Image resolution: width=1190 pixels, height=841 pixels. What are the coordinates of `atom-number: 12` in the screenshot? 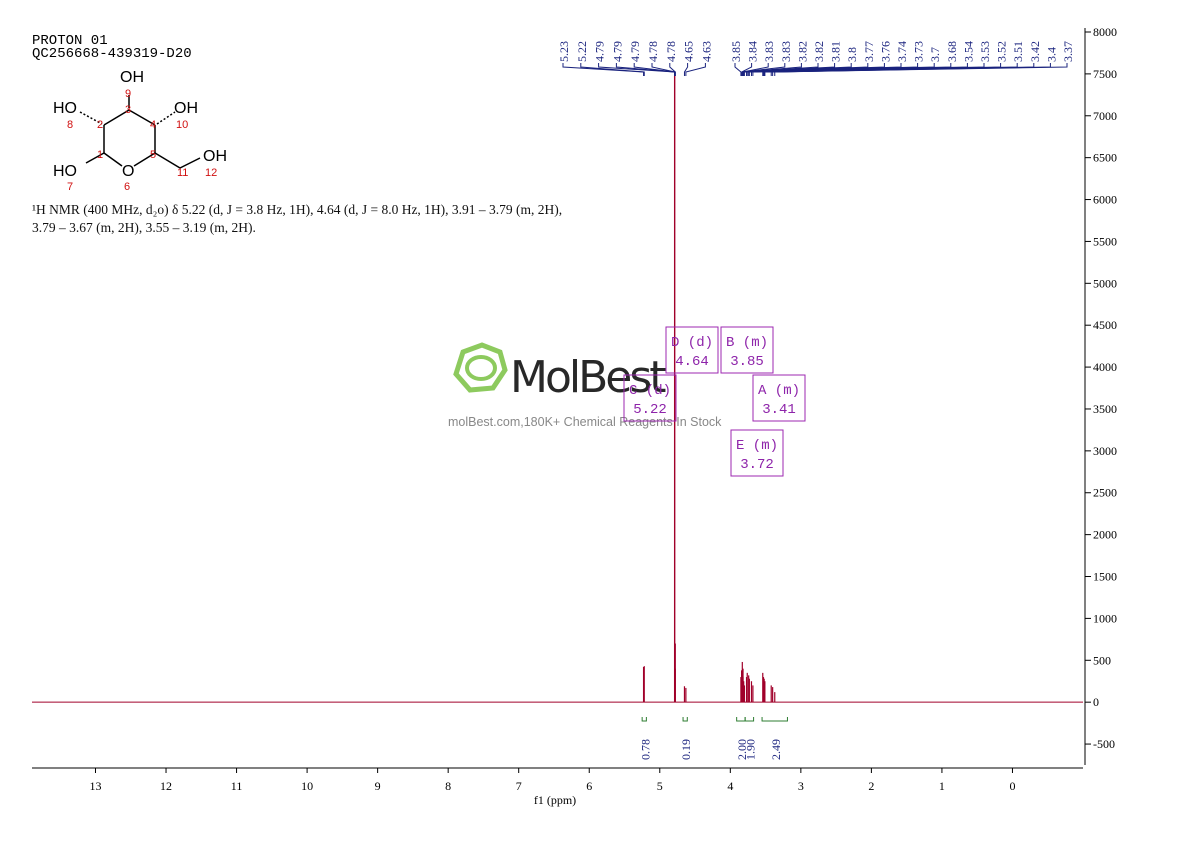 It's located at (211, 173).